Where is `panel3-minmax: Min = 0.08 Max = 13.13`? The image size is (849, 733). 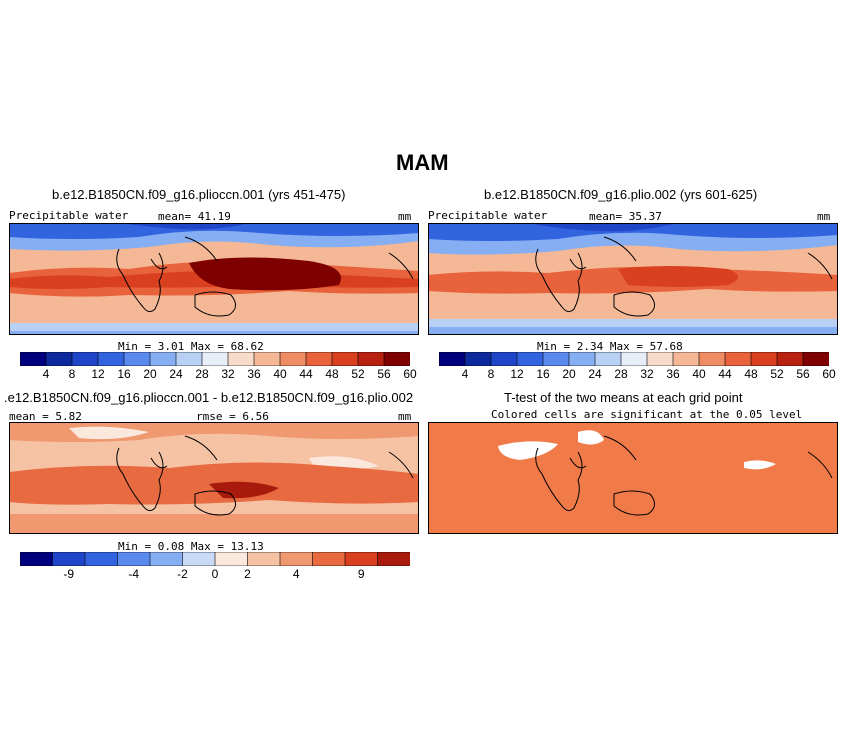
panel3-minmax: Min = 0.08 Max = 13.13 is located at coordinates (191, 546).